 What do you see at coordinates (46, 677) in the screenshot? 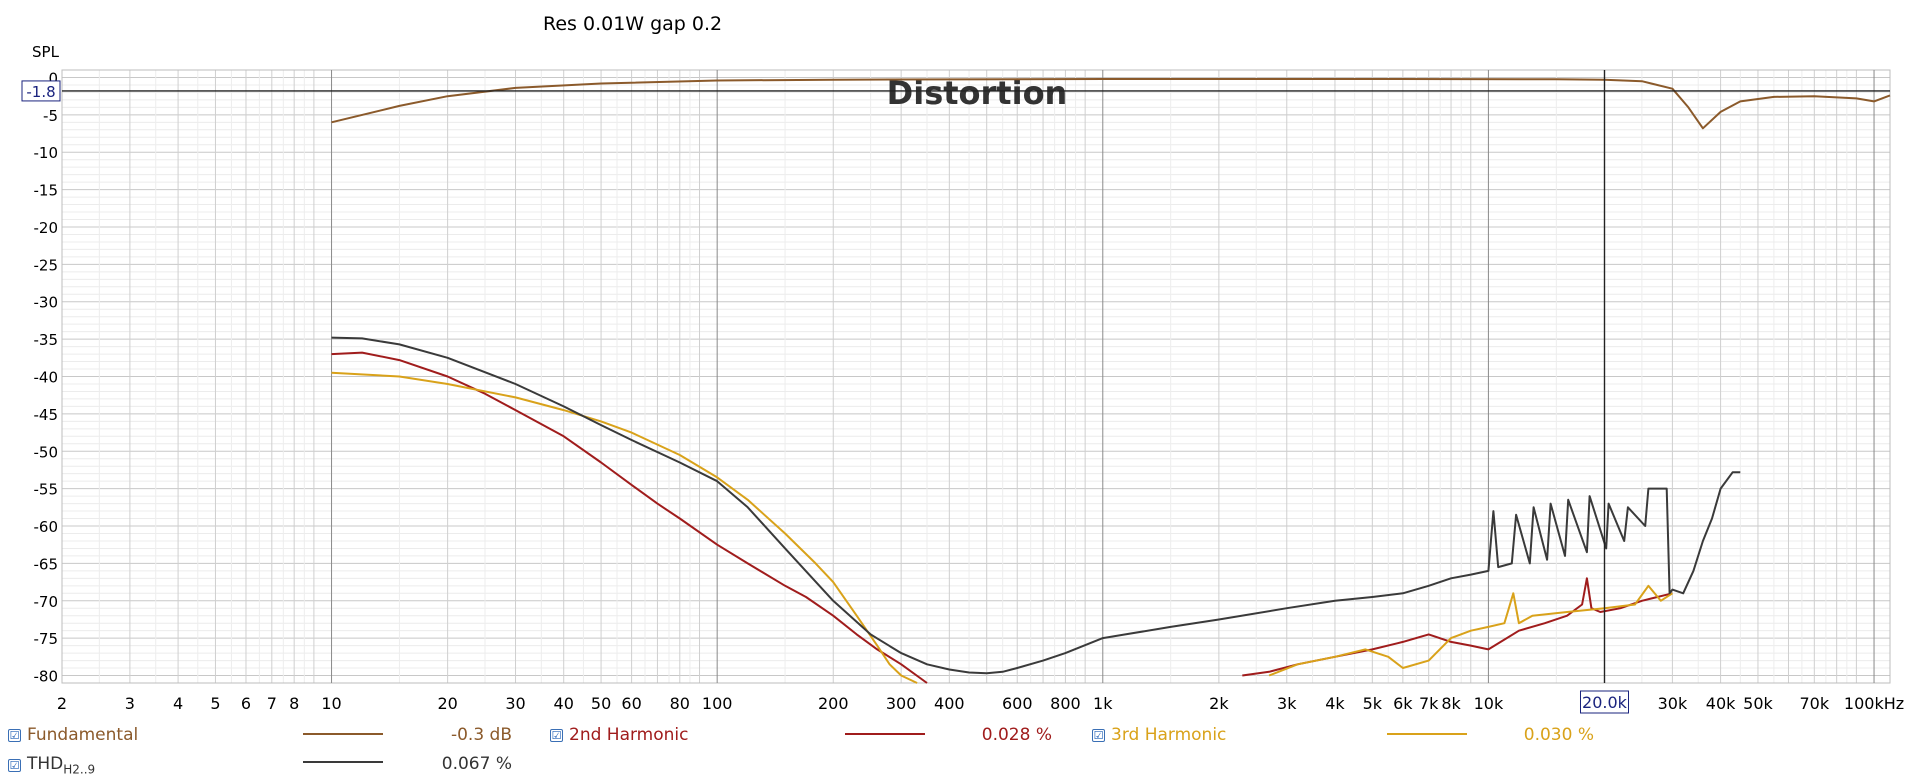
I see `y-tick-label: -80` at bounding box center [46, 677].